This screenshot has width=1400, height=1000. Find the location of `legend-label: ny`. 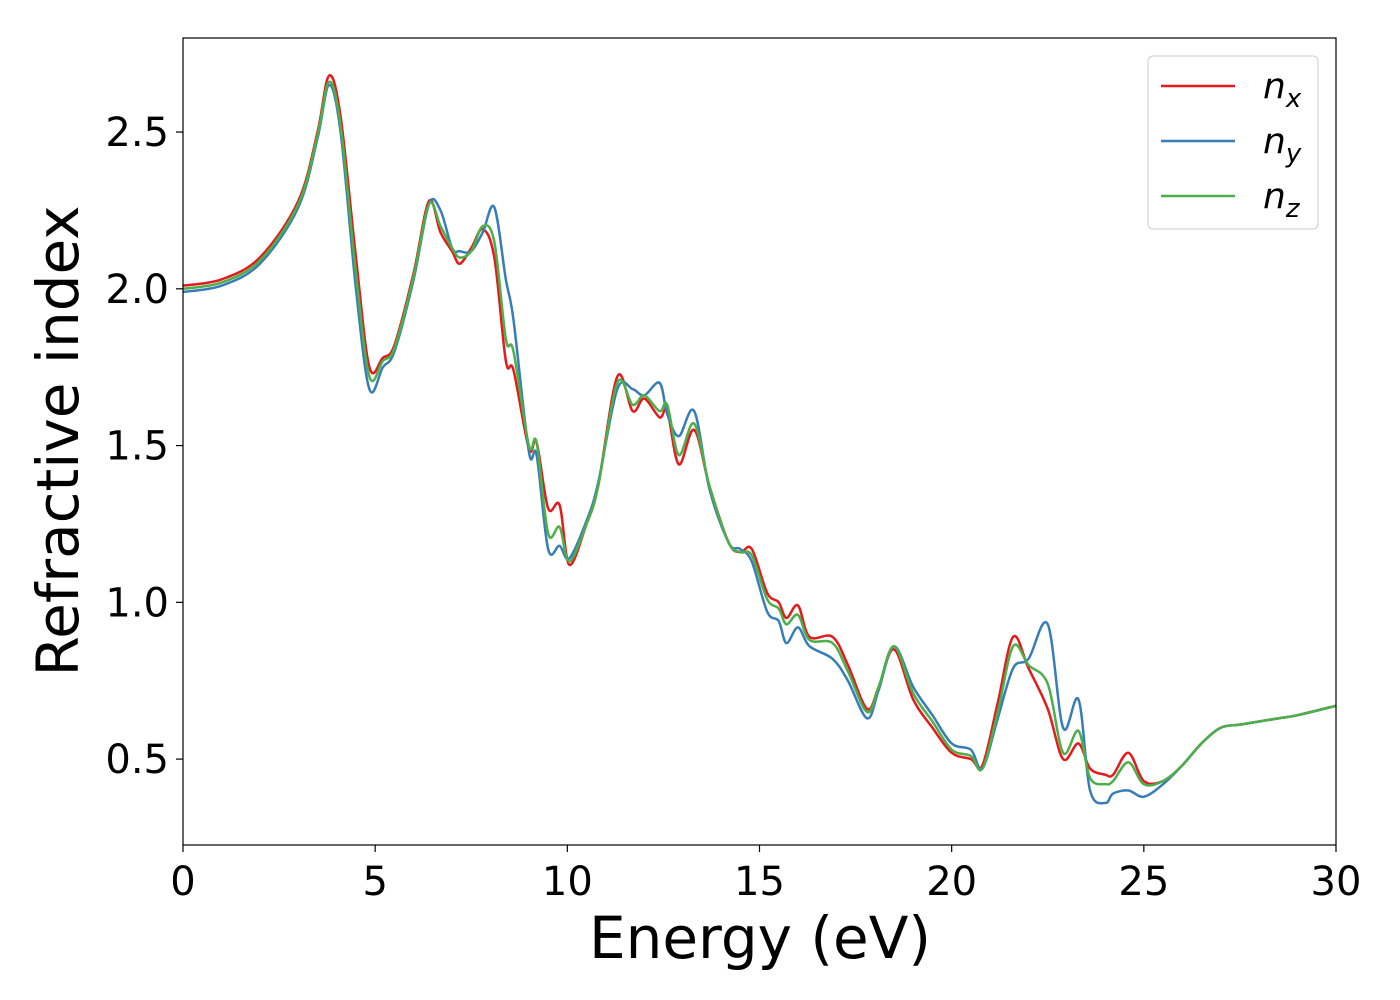

legend-label: ny is located at coordinates (1282, 145).